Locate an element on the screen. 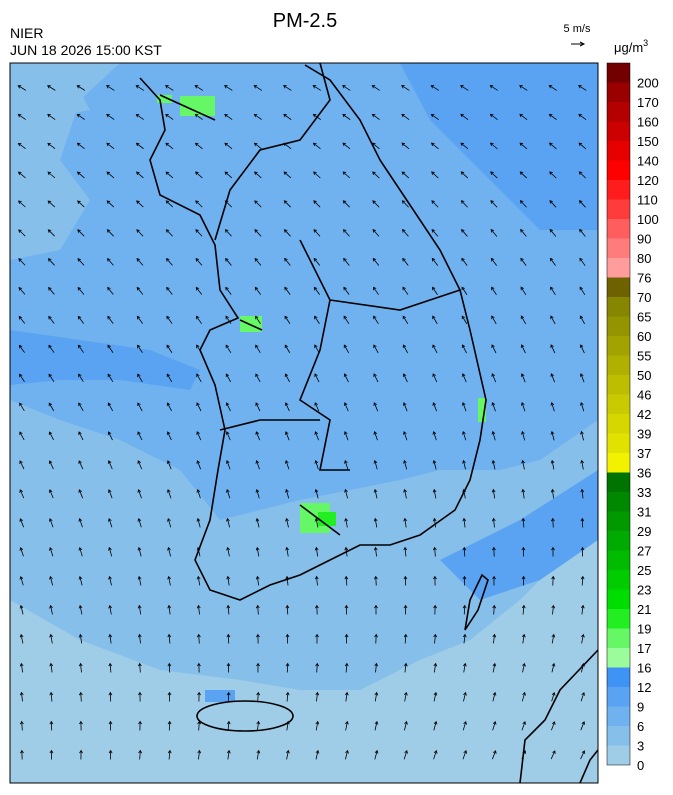 The image size is (673, 795). level-label: 33 is located at coordinates (644, 492).